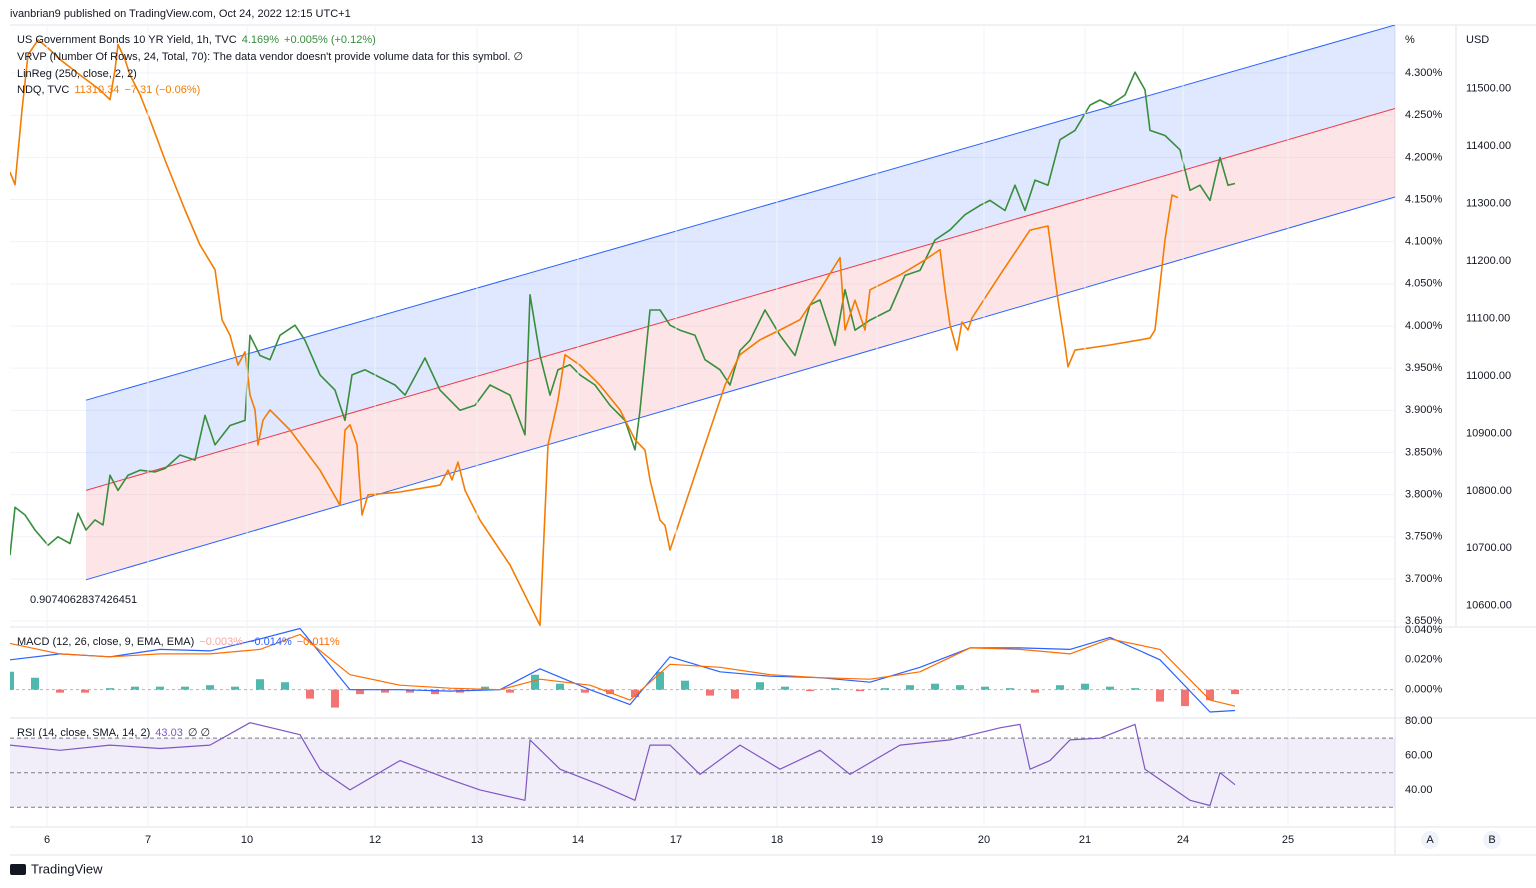 The height and width of the screenshot is (888, 1536). I want to click on y-tick-label: 4.150%, so click(1424, 199).